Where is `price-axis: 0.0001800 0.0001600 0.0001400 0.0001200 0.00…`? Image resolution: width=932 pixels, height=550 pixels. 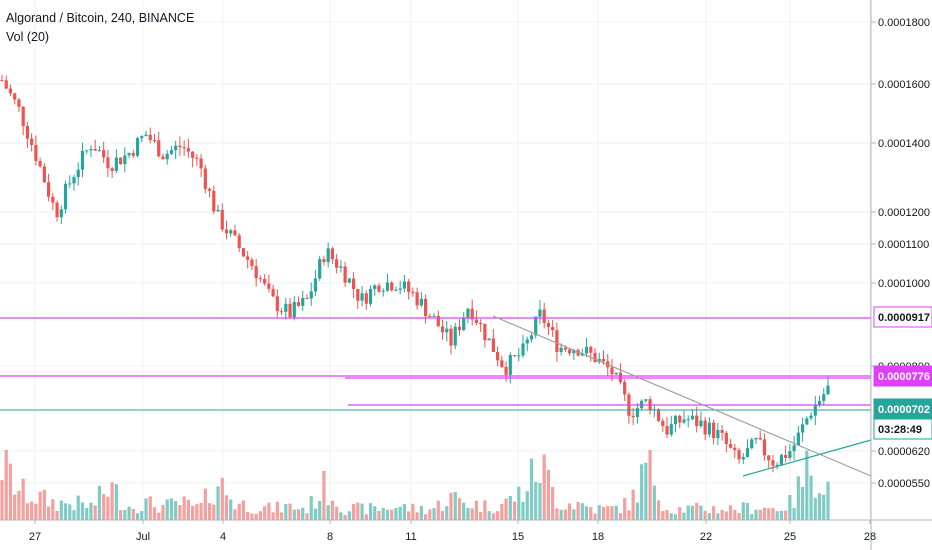 price-axis: 0.0001800 0.0001600 0.0001400 0.0001200 0.00… is located at coordinates (900, 275).